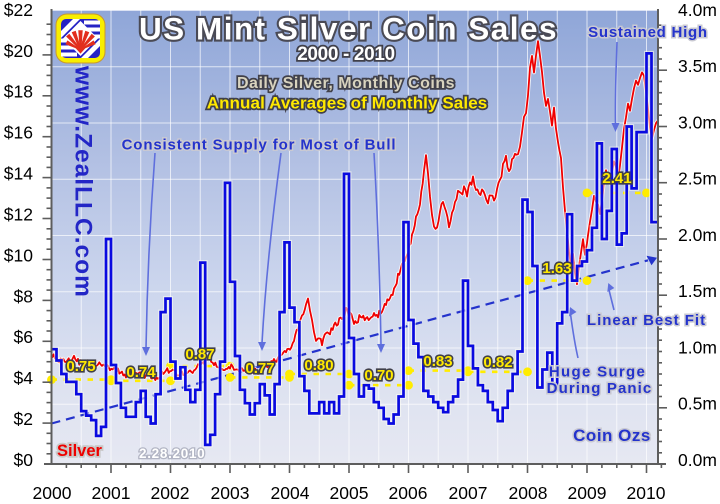  Describe the element at coordinates (528, 493) in the screenshot. I see `svg-text: 2008` at that location.